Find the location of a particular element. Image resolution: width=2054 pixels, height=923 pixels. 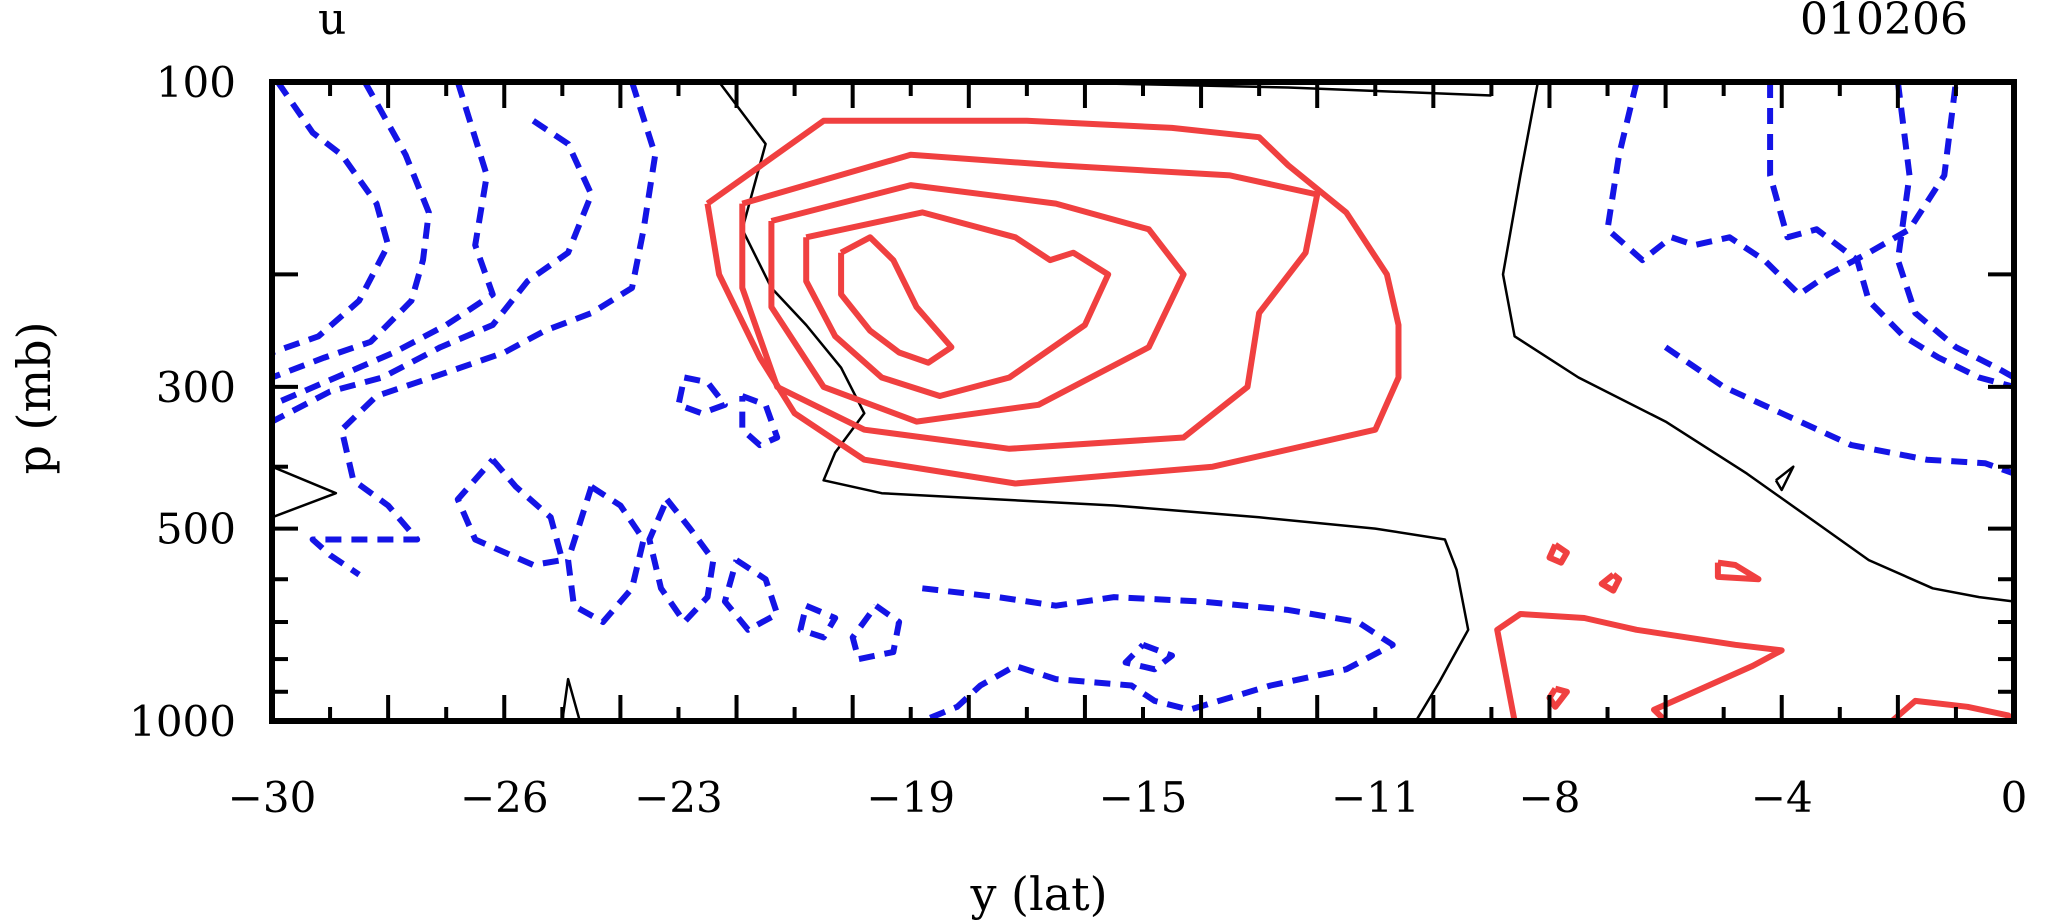

y-tick-label: 100 is located at coordinates (196, 82).